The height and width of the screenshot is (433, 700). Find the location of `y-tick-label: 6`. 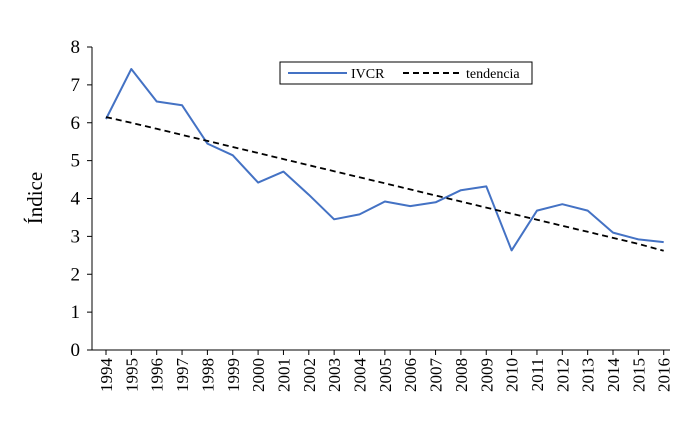

y-tick-label: 6 is located at coordinates (76, 123).